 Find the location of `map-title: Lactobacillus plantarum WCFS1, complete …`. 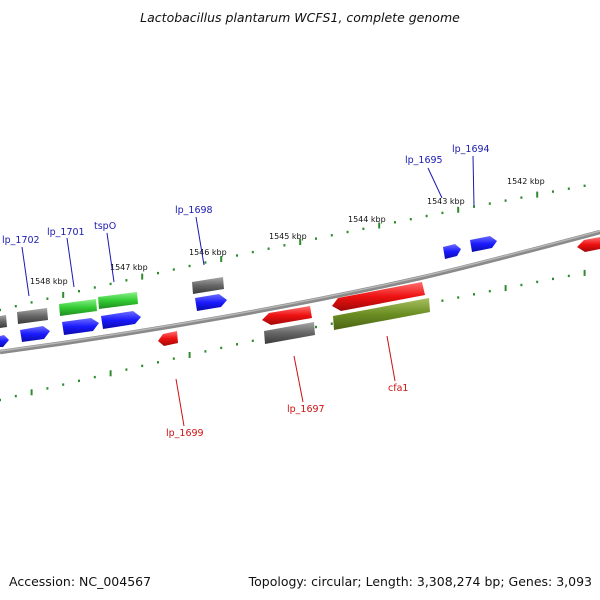

map-title: Lactobacillus plantarum WCFS1, complete … is located at coordinates (300, 17).